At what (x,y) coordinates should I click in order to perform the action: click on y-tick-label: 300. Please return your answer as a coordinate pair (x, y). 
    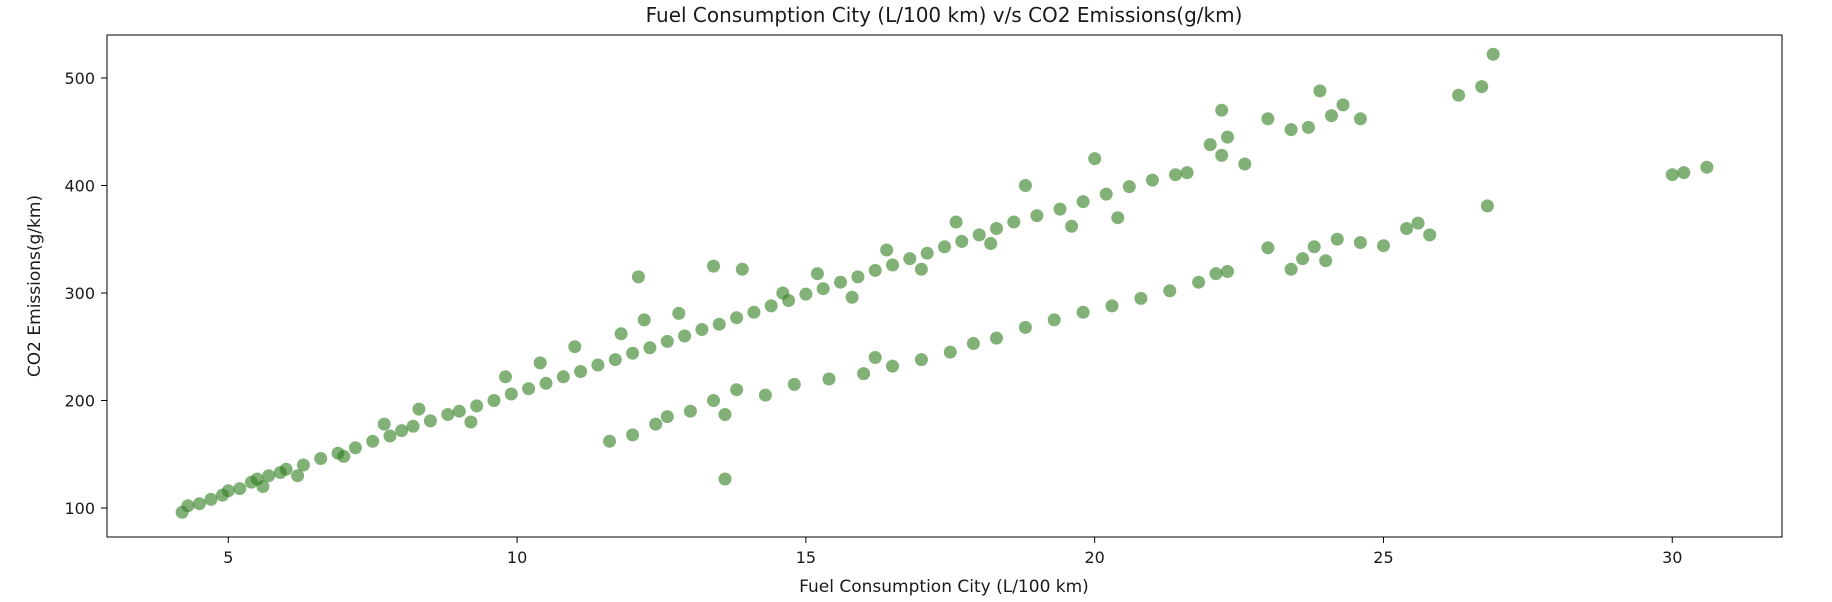
    Looking at the image, I should click on (79, 293).